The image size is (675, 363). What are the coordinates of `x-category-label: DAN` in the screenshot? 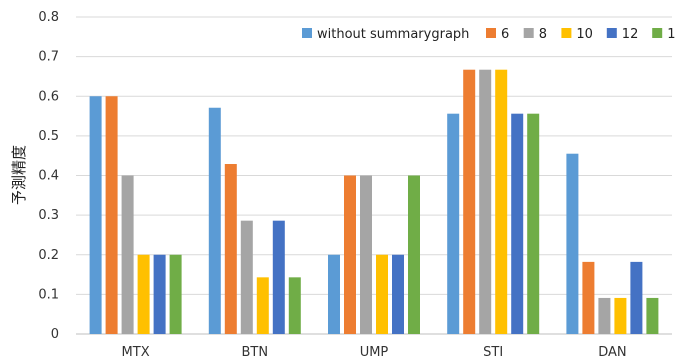 It's located at (612, 352).